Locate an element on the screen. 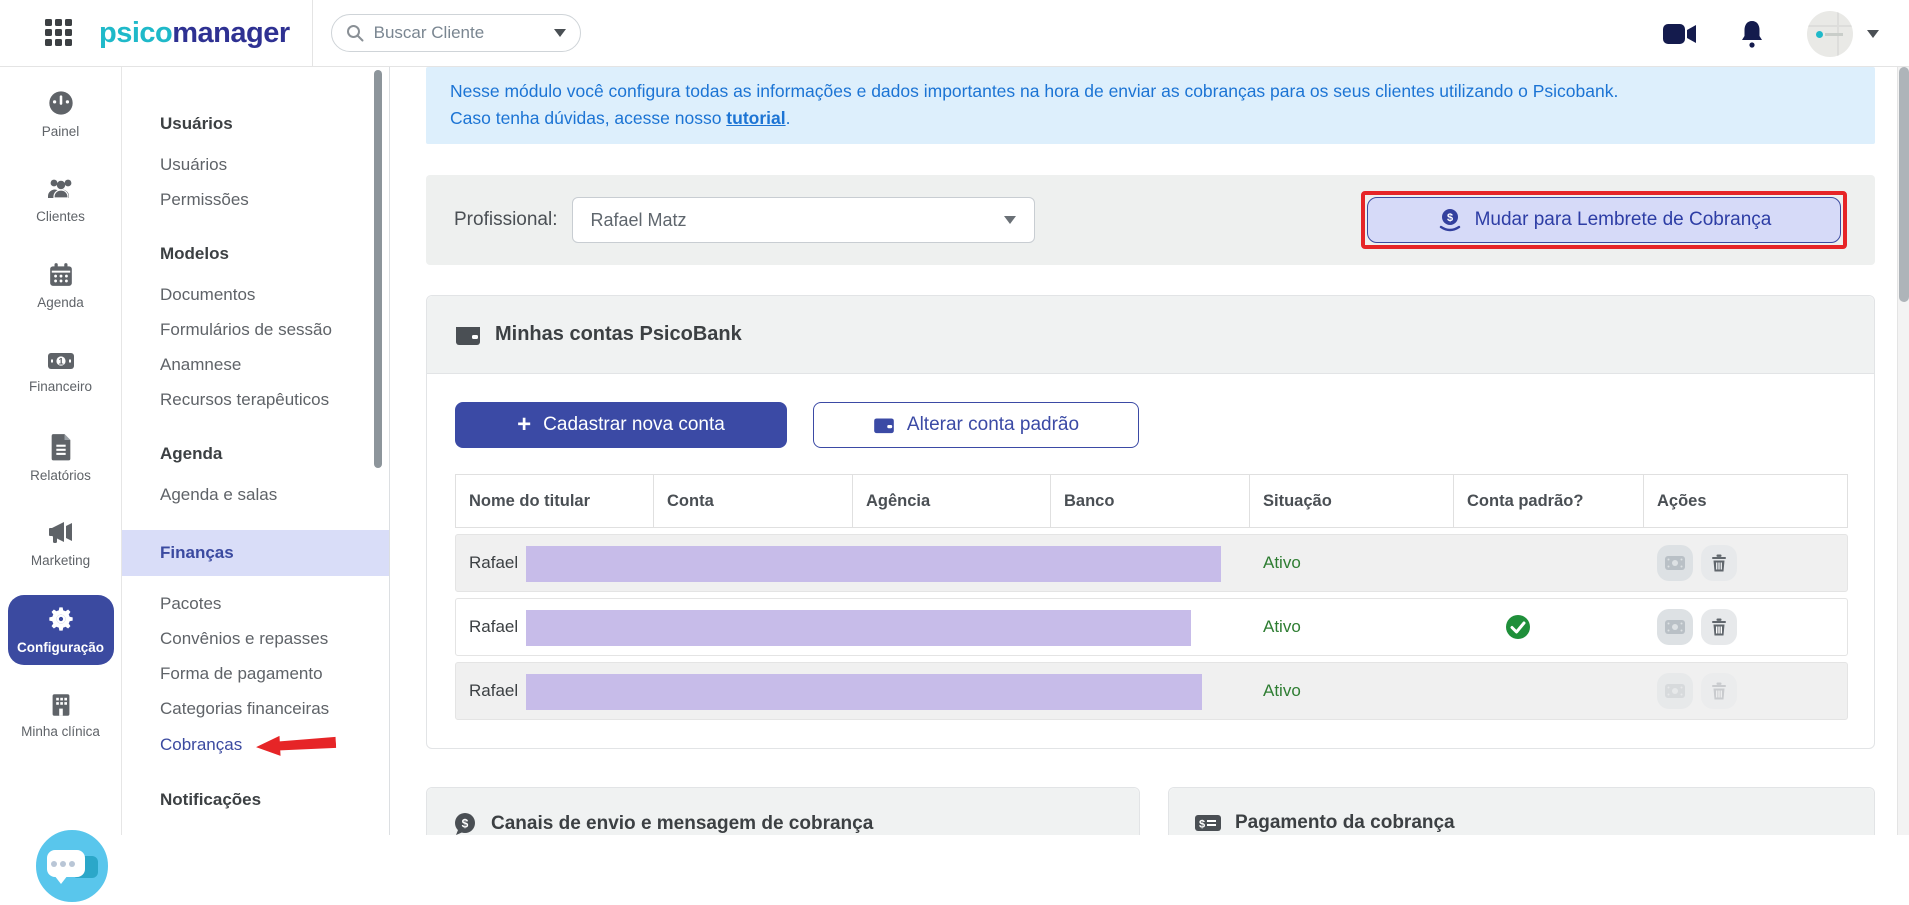 The width and height of the screenshot is (1909, 905). sidebar-item-minha-clinica: Minha clínica is located at coordinates (61, 716).